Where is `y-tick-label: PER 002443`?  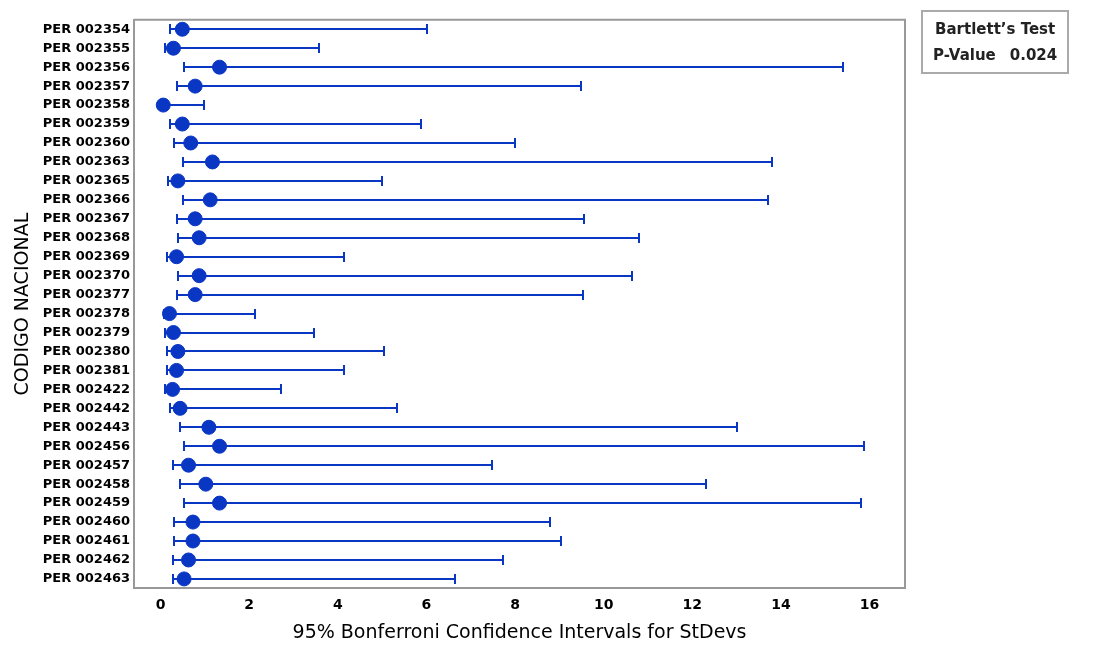
y-tick-label: PER 002443 is located at coordinates (86, 426).